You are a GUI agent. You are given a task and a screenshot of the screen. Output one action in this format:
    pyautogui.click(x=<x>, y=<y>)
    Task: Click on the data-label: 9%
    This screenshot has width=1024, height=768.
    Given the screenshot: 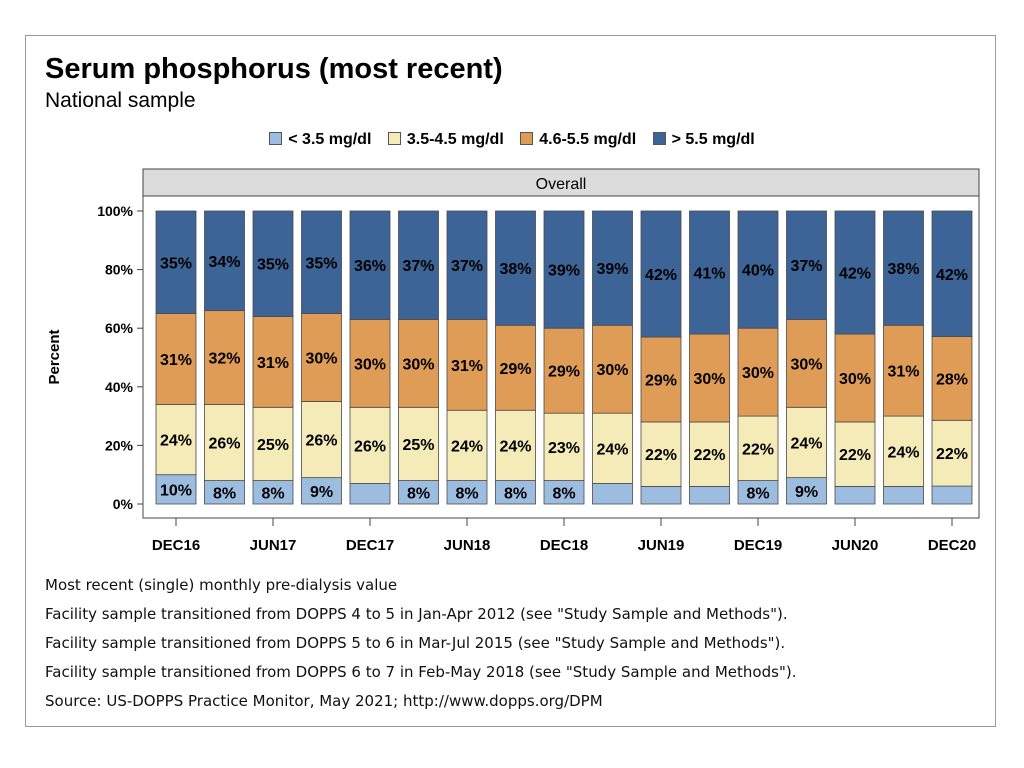 What is the action you would take?
    pyautogui.click(x=321, y=492)
    